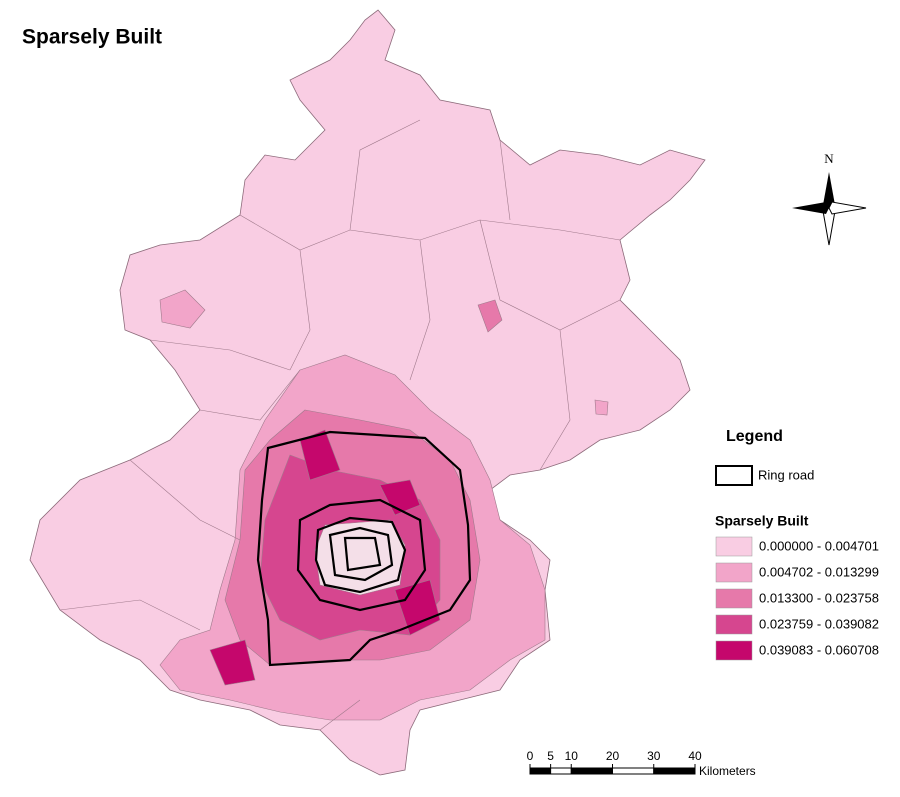 The image size is (900, 797). What do you see at coordinates (786, 474) in the screenshot?
I see `ring-label: Ring road` at bounding box center [786, 474].